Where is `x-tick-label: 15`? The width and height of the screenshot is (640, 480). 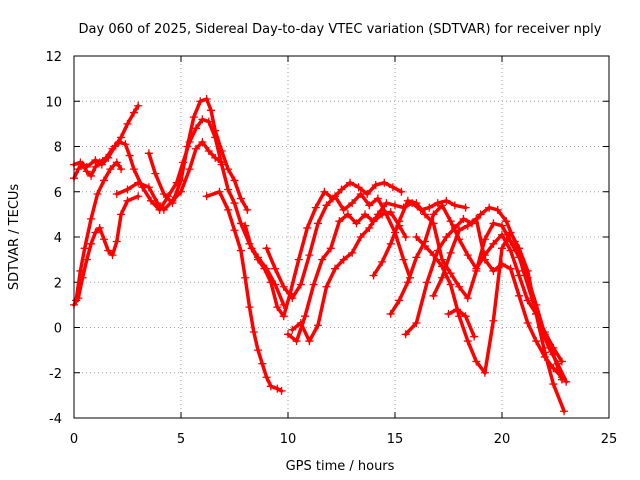
x-tick-label: 15 is located at coordinates (395, 439).